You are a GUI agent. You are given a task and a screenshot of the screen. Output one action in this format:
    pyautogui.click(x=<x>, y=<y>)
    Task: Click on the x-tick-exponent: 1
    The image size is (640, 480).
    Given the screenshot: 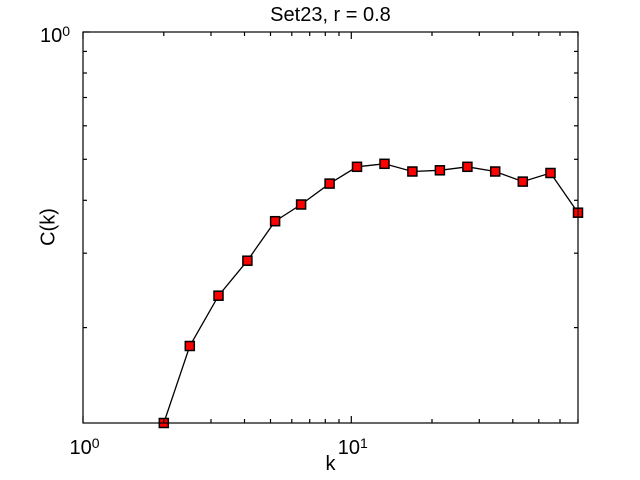 What is the action you would take?
    pyautogui.click(x=363, y=443)
    